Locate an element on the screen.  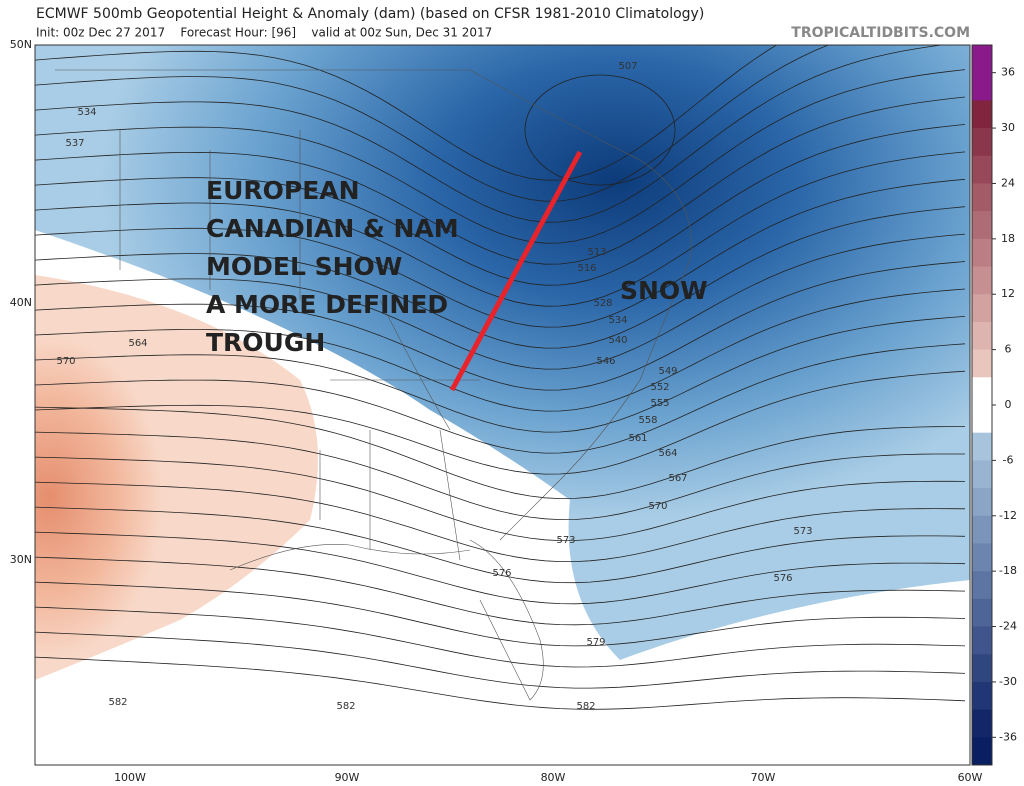
latitude-label: 50N is located at coordinates (21, 44).